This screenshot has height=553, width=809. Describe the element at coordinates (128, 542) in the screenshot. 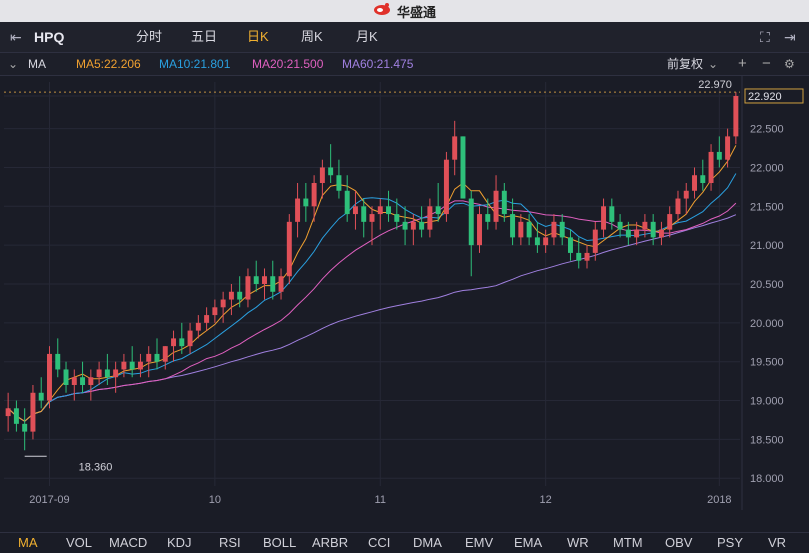

I see `tab-macd: MACD` at that location.